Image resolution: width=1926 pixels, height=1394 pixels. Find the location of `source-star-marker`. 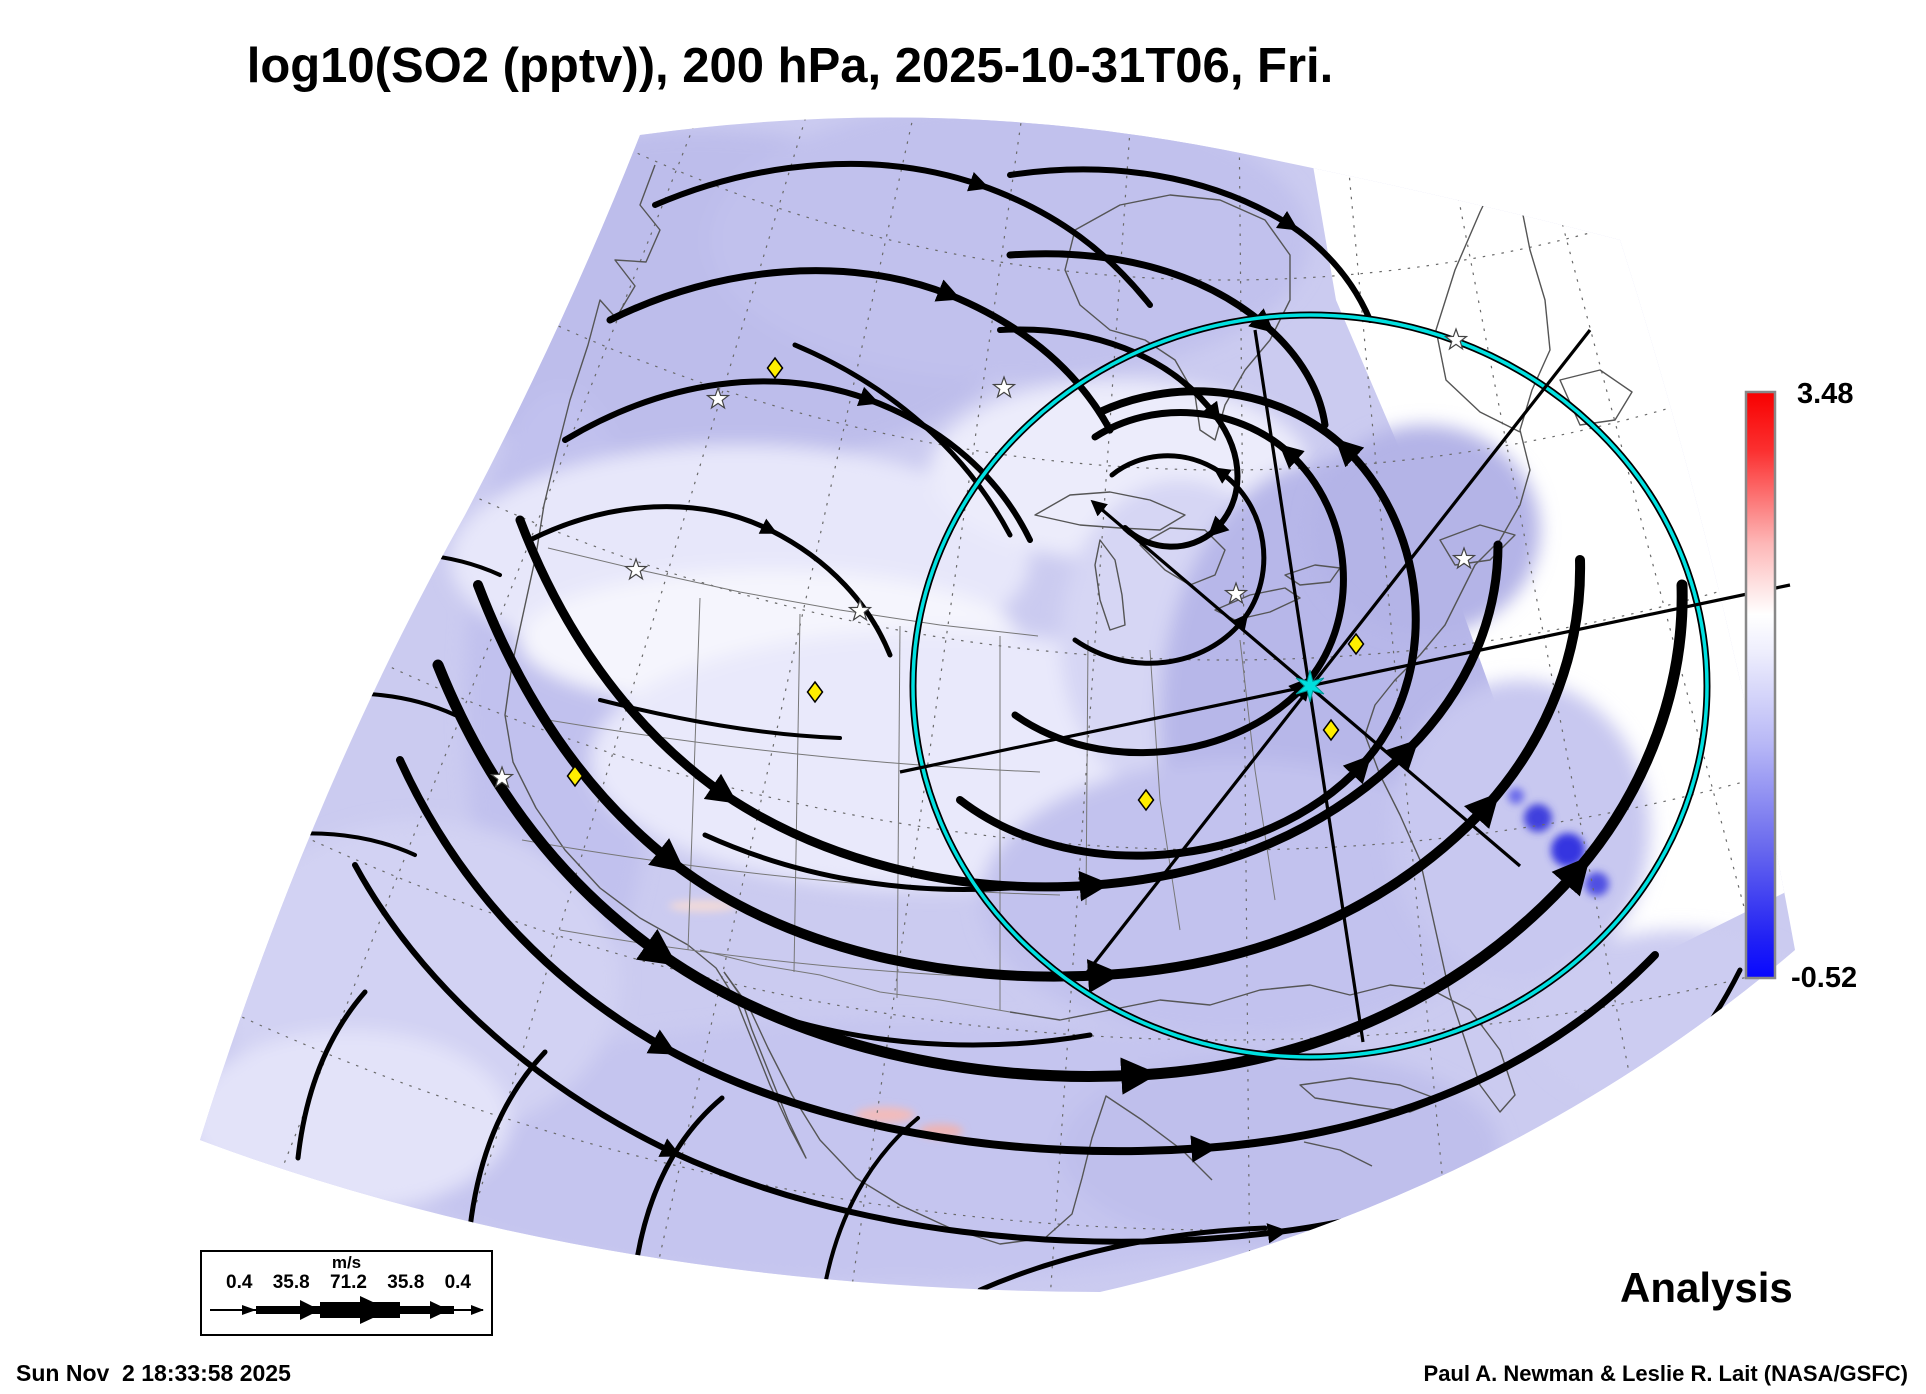

source-star-marker is located at coordinates (1310, 686).